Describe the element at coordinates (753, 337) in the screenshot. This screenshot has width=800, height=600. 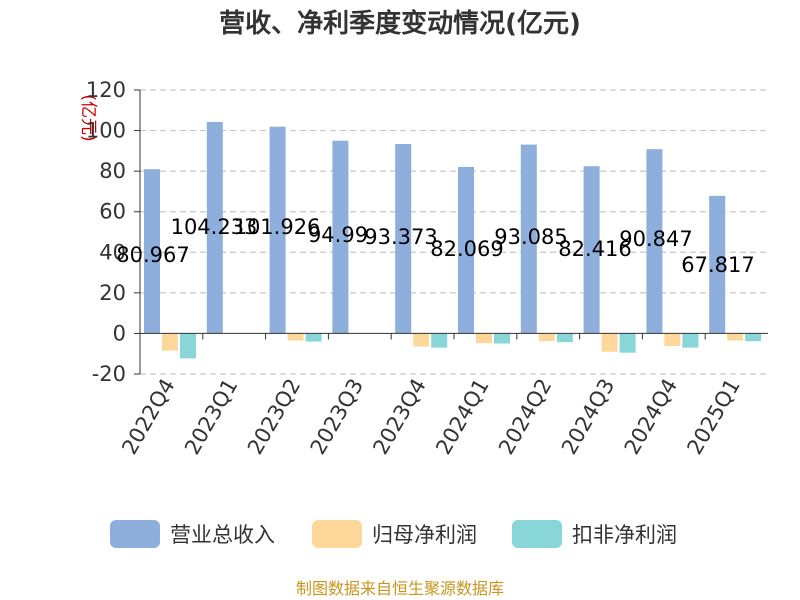
I see `bar-扣非净利润-2025Q1` at that location.